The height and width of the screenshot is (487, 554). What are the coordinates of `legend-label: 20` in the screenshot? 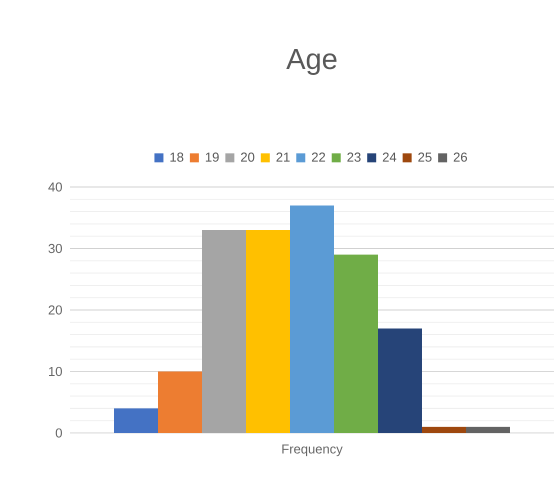 It's located at (247, 157).